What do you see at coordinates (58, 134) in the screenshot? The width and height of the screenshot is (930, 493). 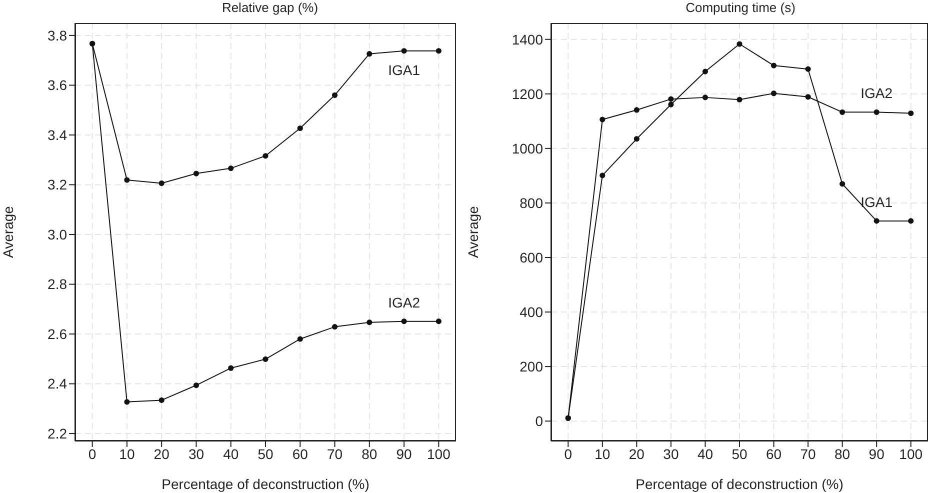 I see `y-tick-label: 3.4` at bounding box center [58, 134].